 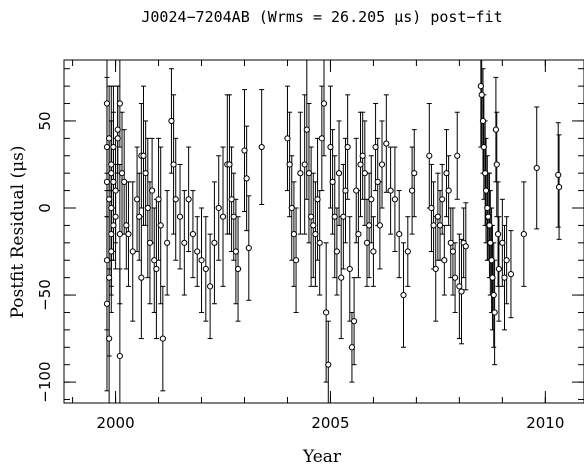 What do you see at coordinates (45, 256) in the screenshot?
I see `y-tick-labels: −100 −50 0 50` at bounding box center [45, 256].